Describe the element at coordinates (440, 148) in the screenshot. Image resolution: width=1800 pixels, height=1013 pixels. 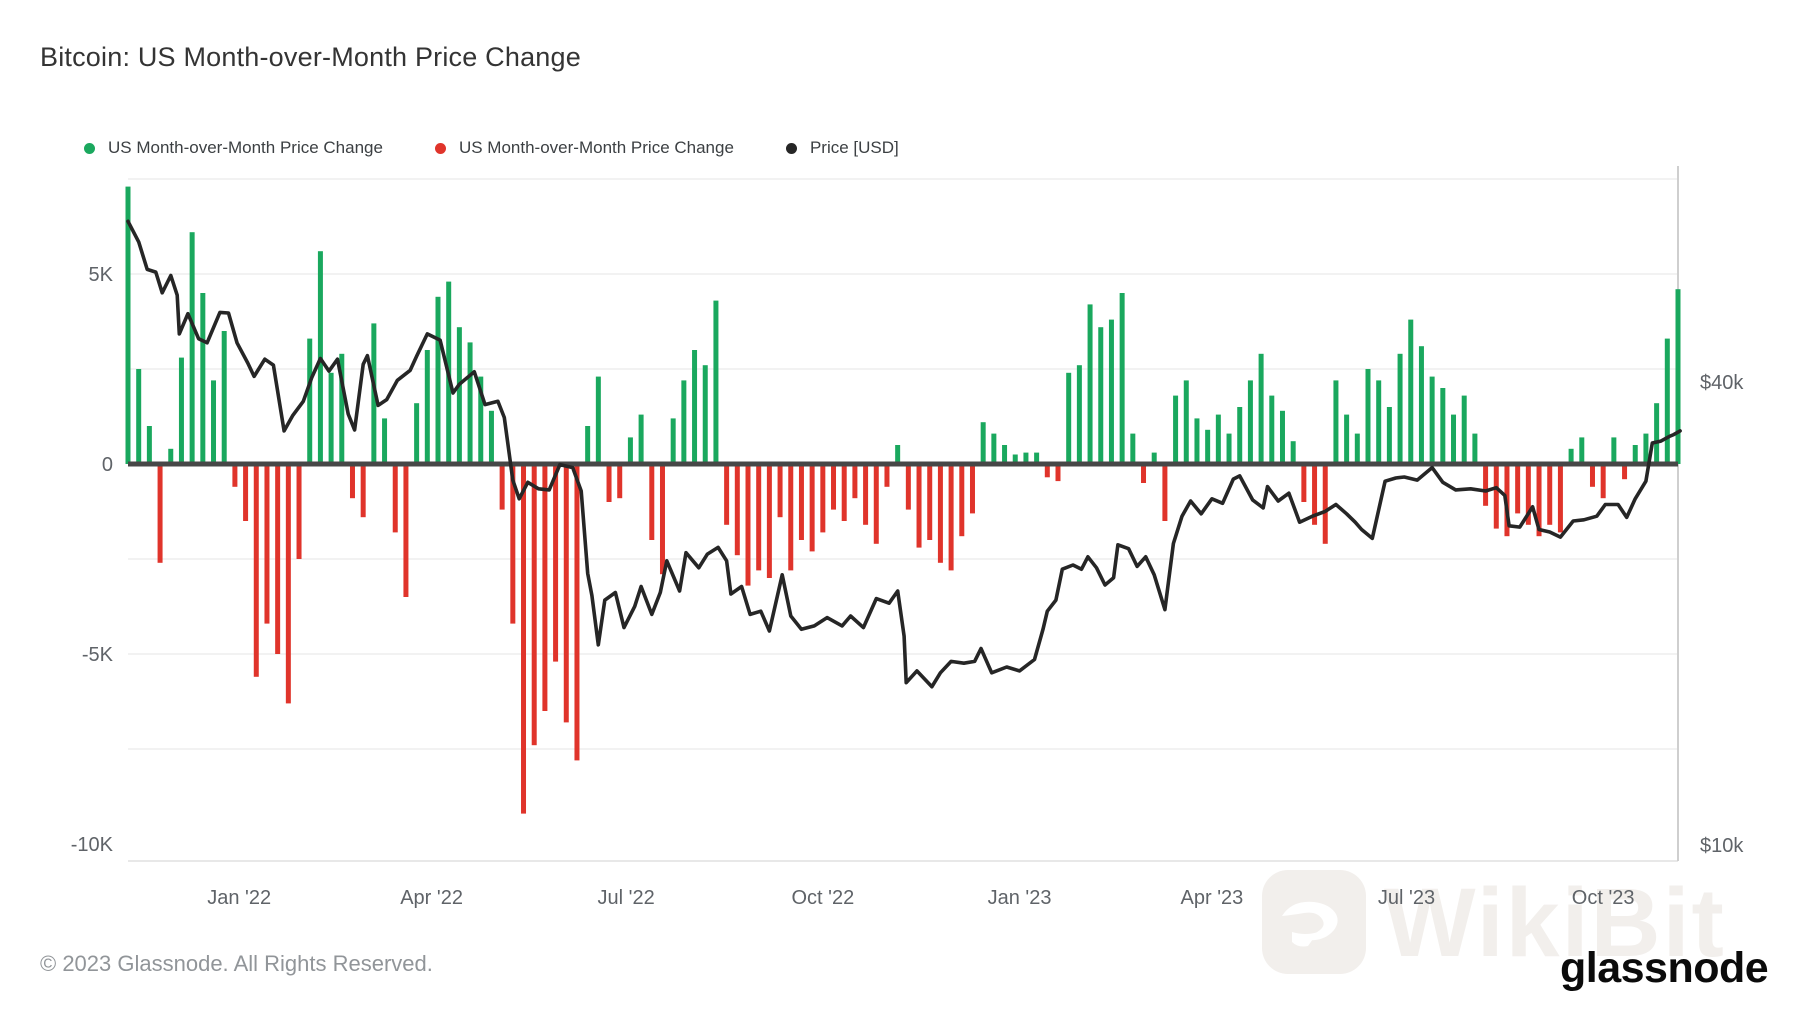
I see `red-dot-icon` at that location.